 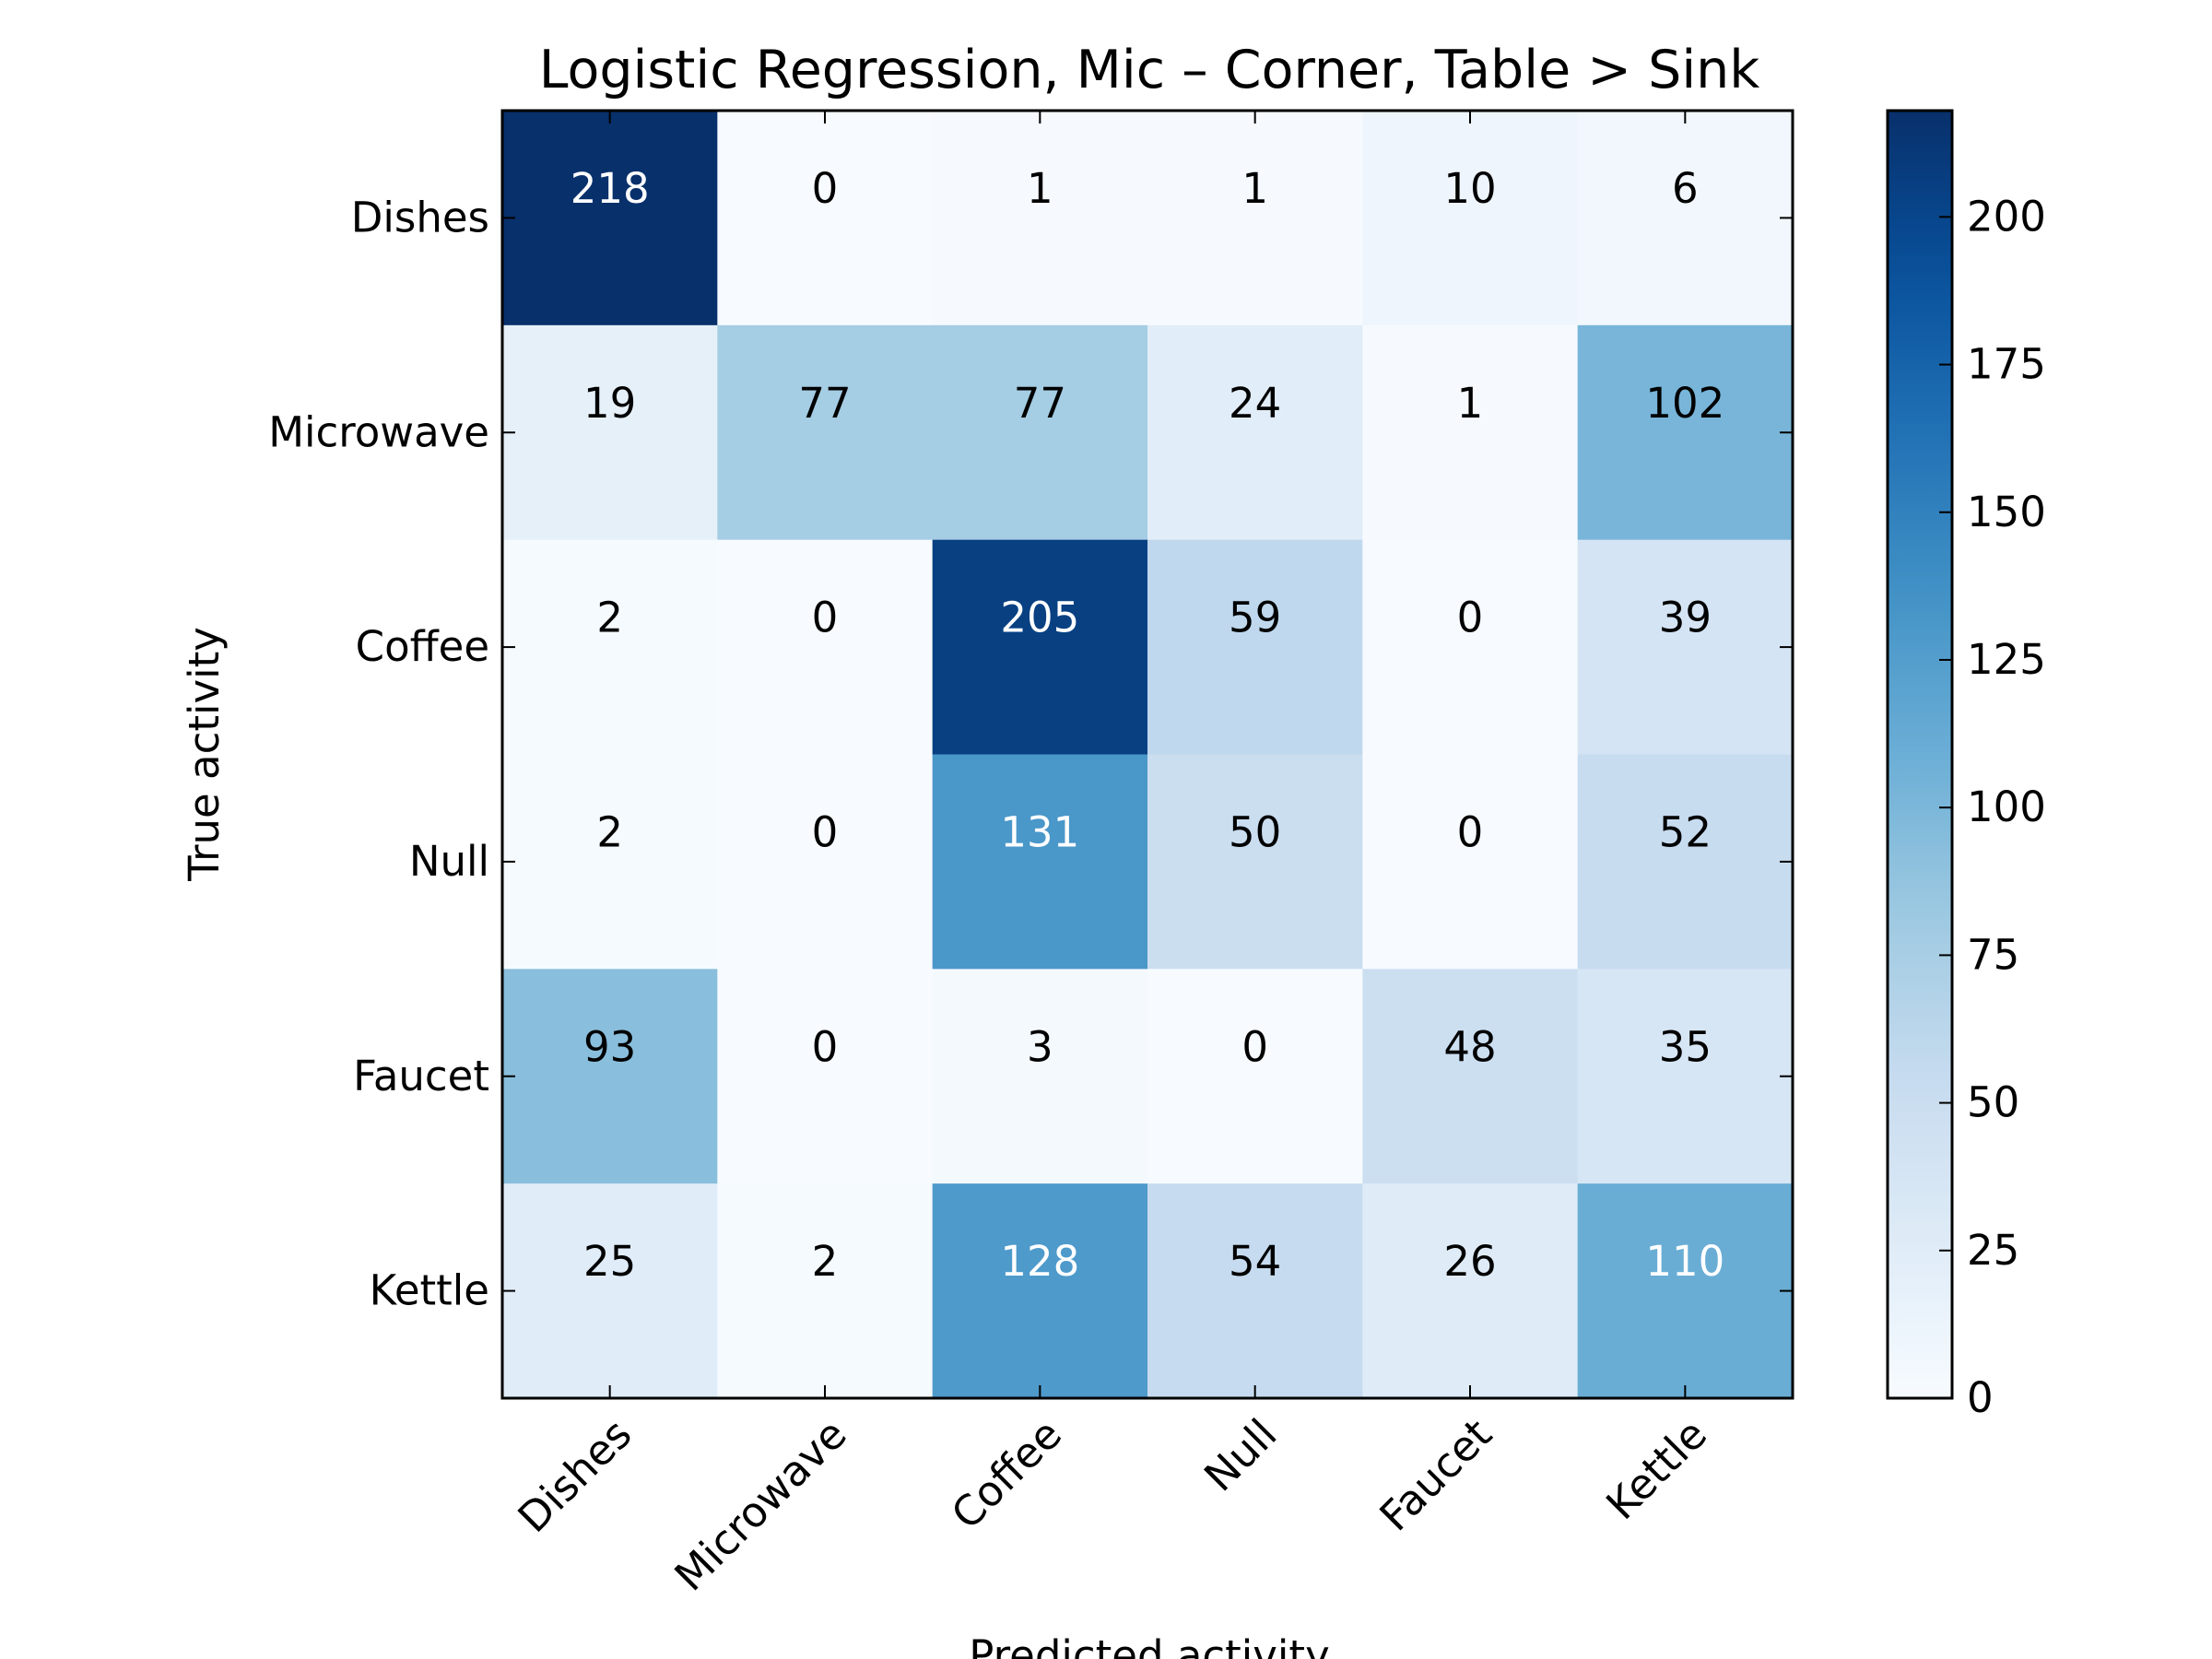 I want to click on colorbar-tick-label: 175, so click(x=2006, y=364).